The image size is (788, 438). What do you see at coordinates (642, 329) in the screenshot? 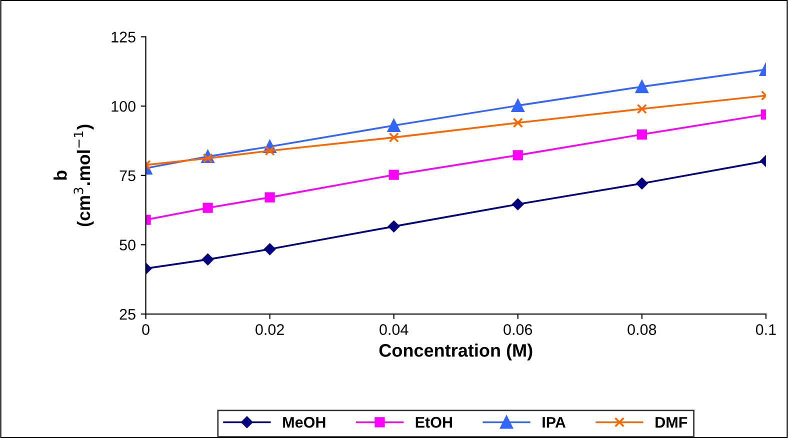
I see `x-tick-label: 0.08` at bounding box center [642, 329].